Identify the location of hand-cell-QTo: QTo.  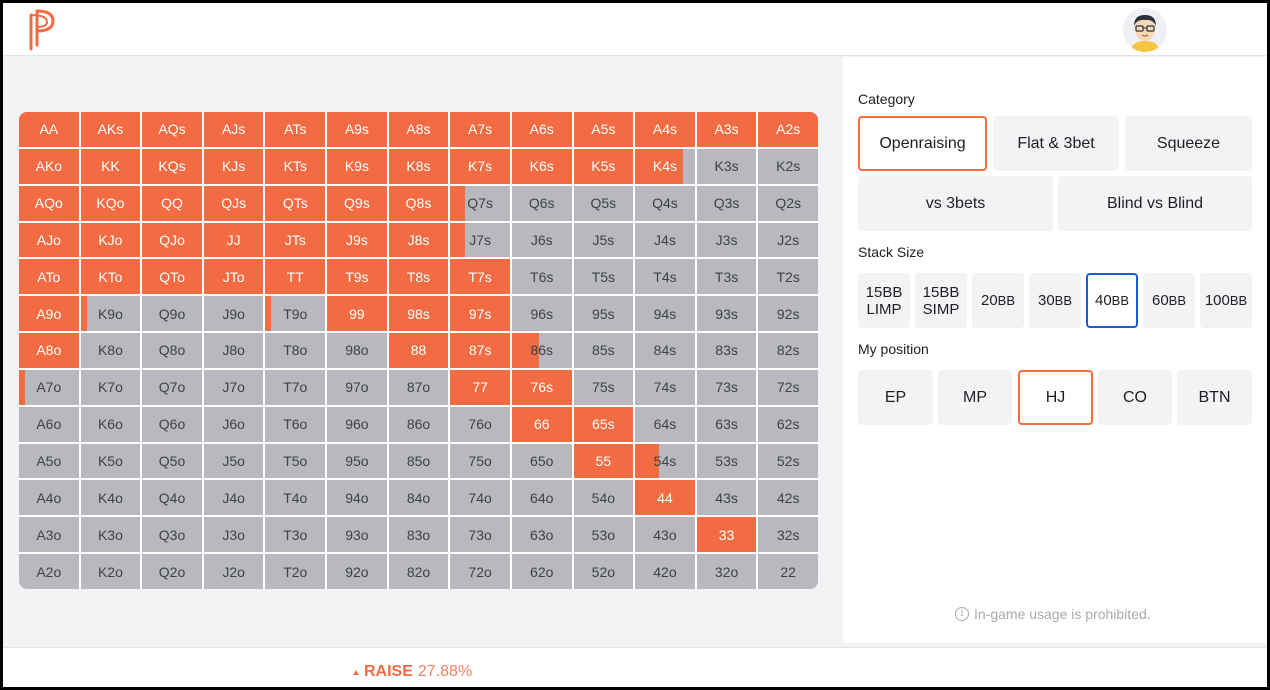
(172, 277).